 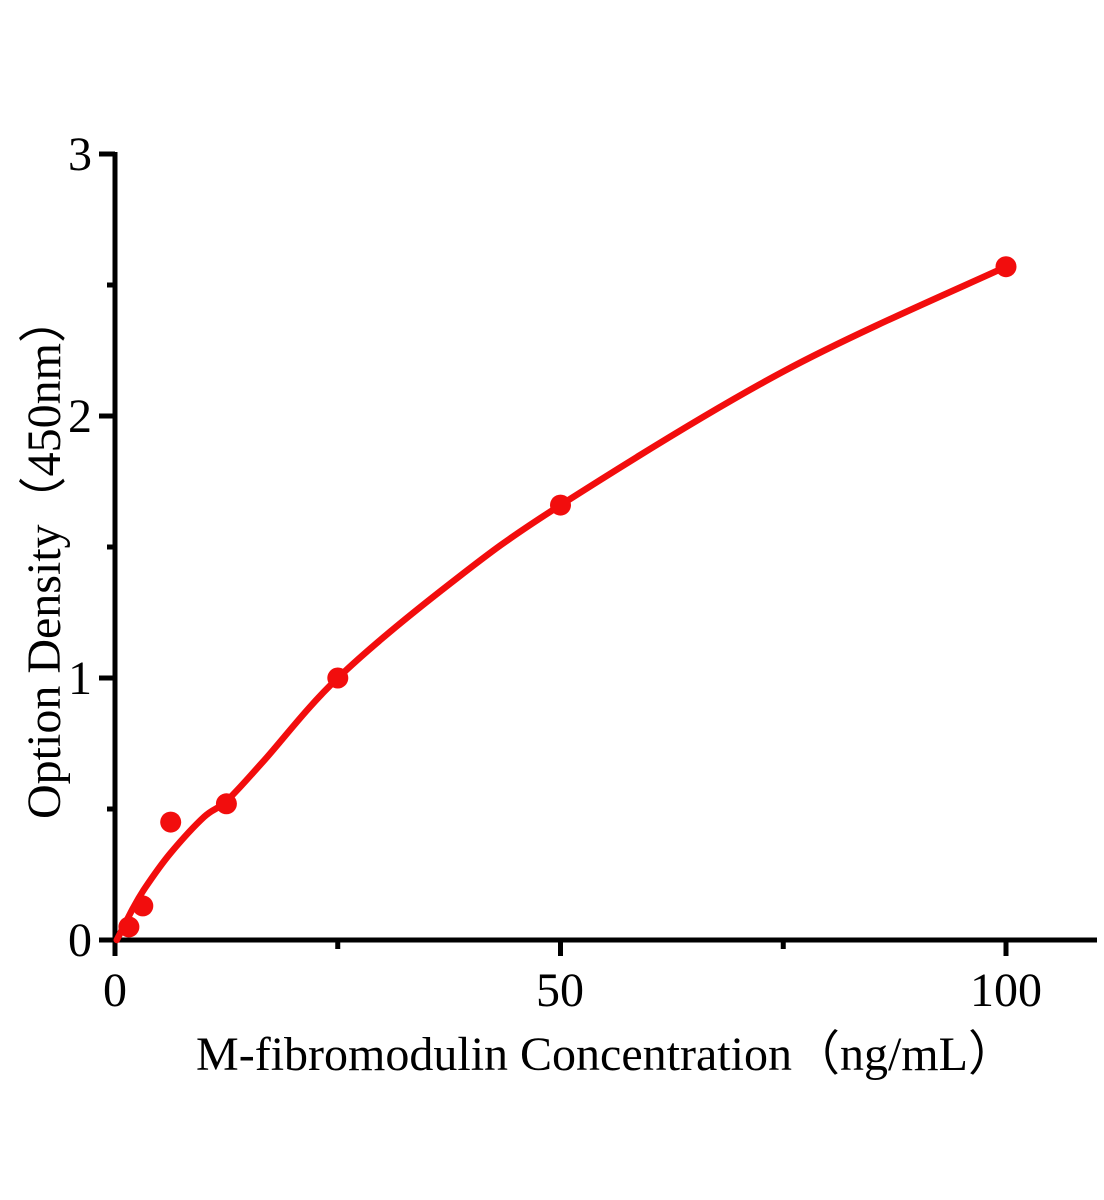 What do you see at coordinates (80, 154) in the screenshot?
I see `y-tick-label-3: 3` at bounding box center [80, 154].